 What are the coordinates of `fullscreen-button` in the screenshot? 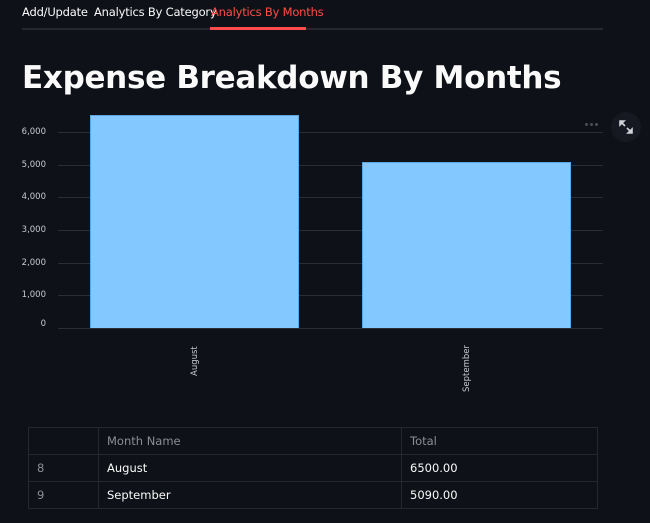 It's located at (626, 127).